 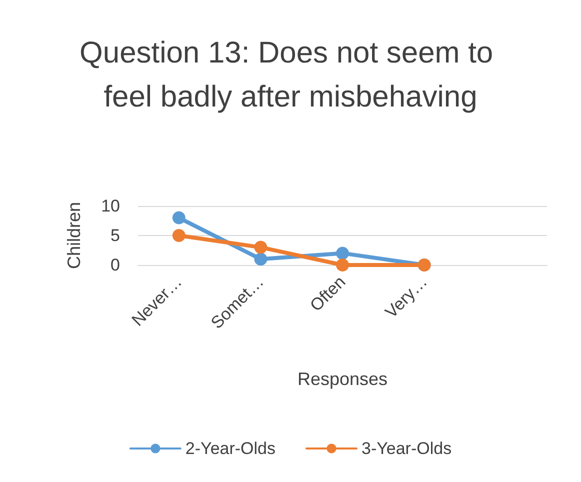 What do you see at coordinates (115, 235) in the screenshot?
I see `y-tick-label: 5` at bounding box center [115, 235].